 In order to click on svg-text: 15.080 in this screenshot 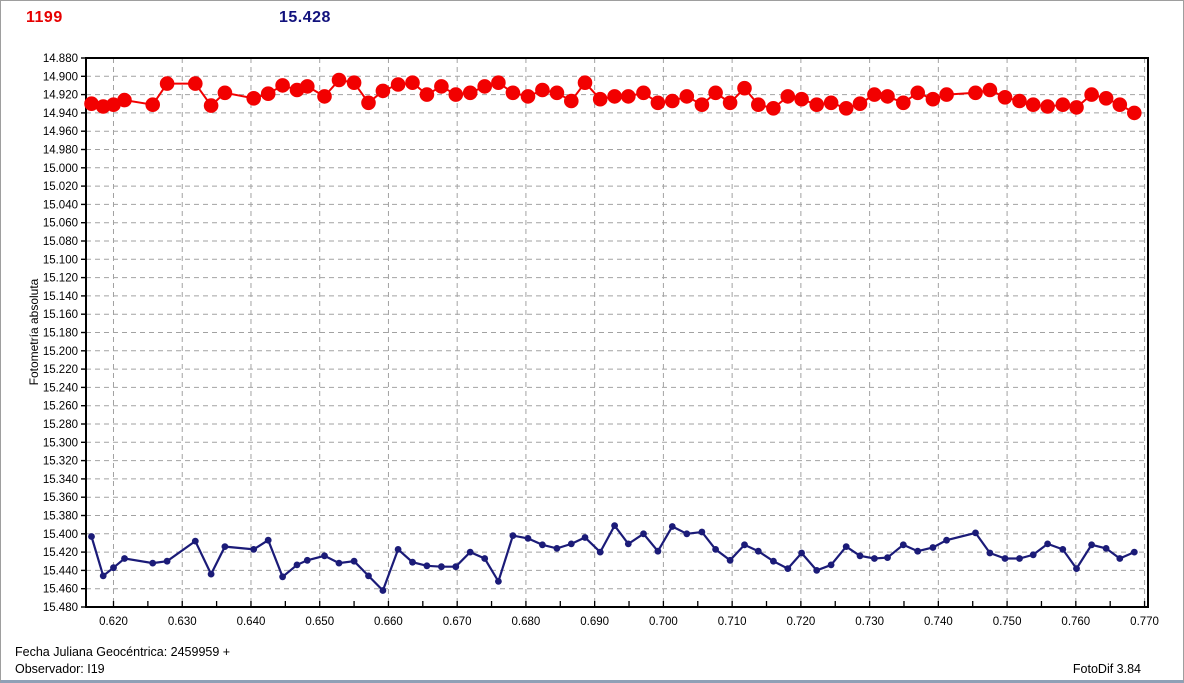, I will do `click(60, 242)`.